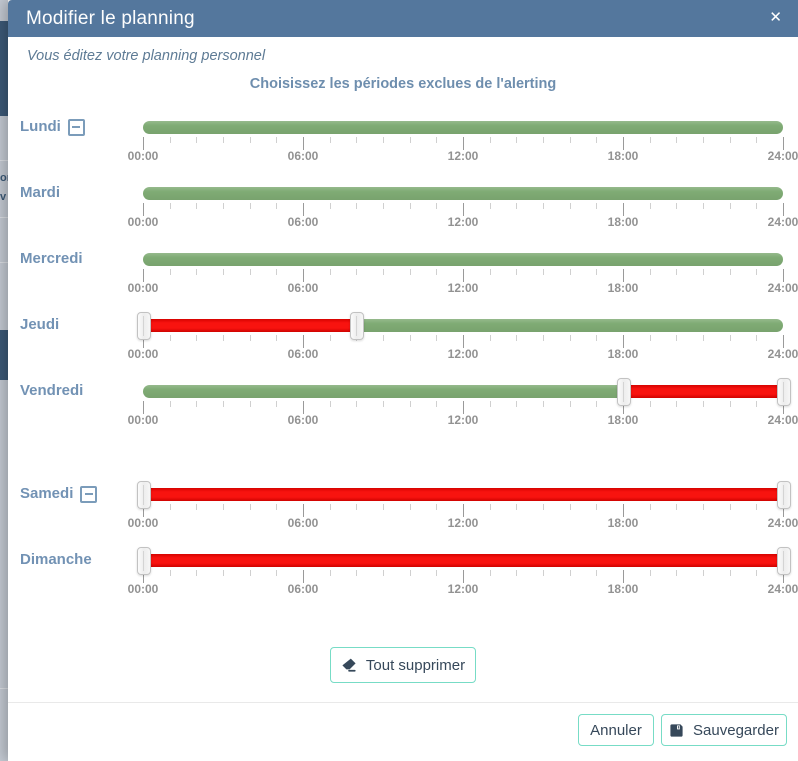  I want to click on tick-label: 06:00, so click(303, 589).